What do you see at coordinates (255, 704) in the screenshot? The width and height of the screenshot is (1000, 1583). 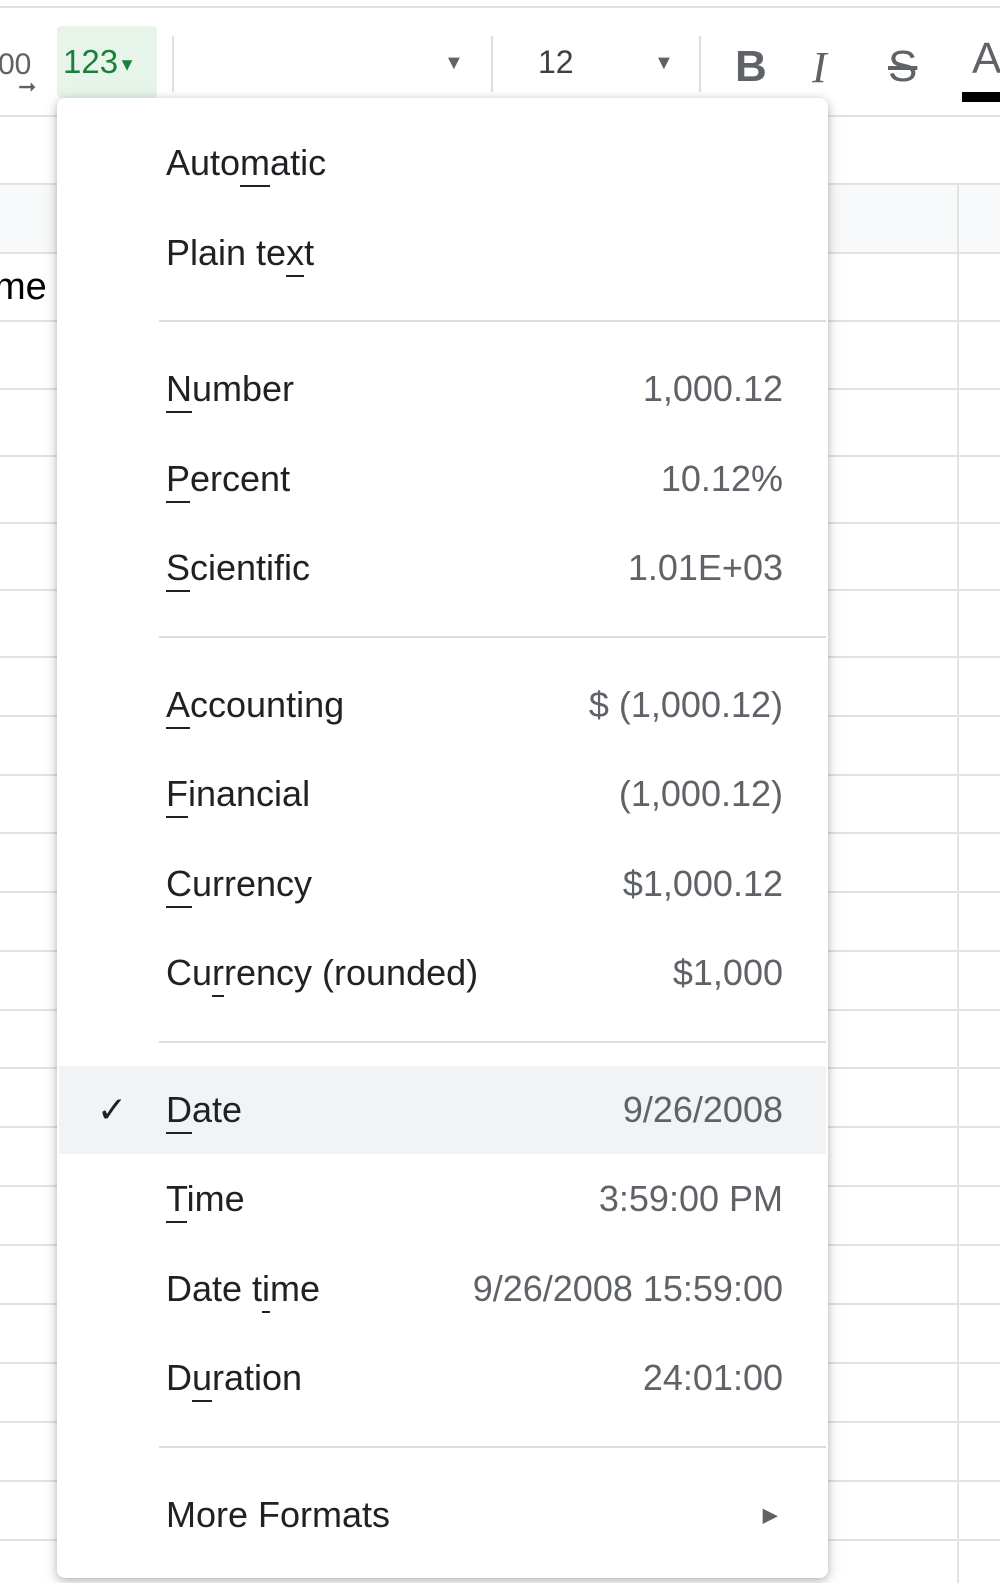 I see `menu-item-label: Accounting` at bounding box center [255, 704].